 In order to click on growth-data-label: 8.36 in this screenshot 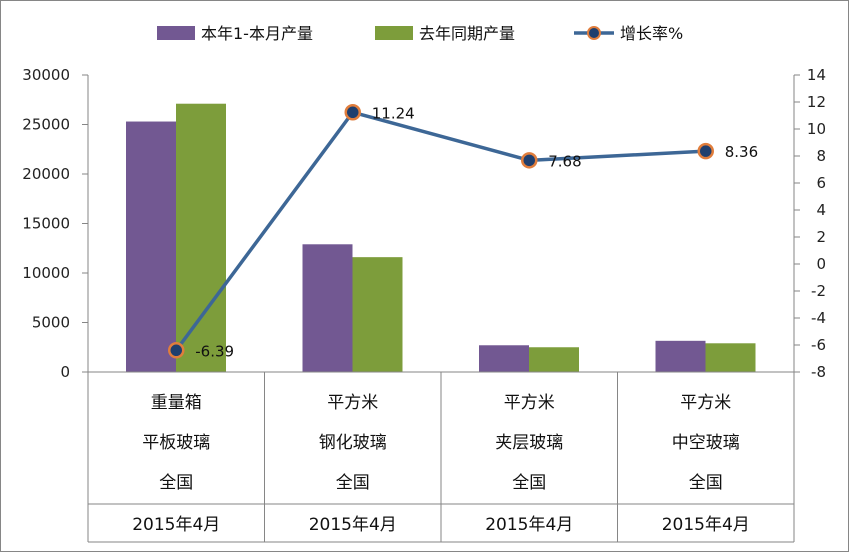, I will do `click(741, 152)`.